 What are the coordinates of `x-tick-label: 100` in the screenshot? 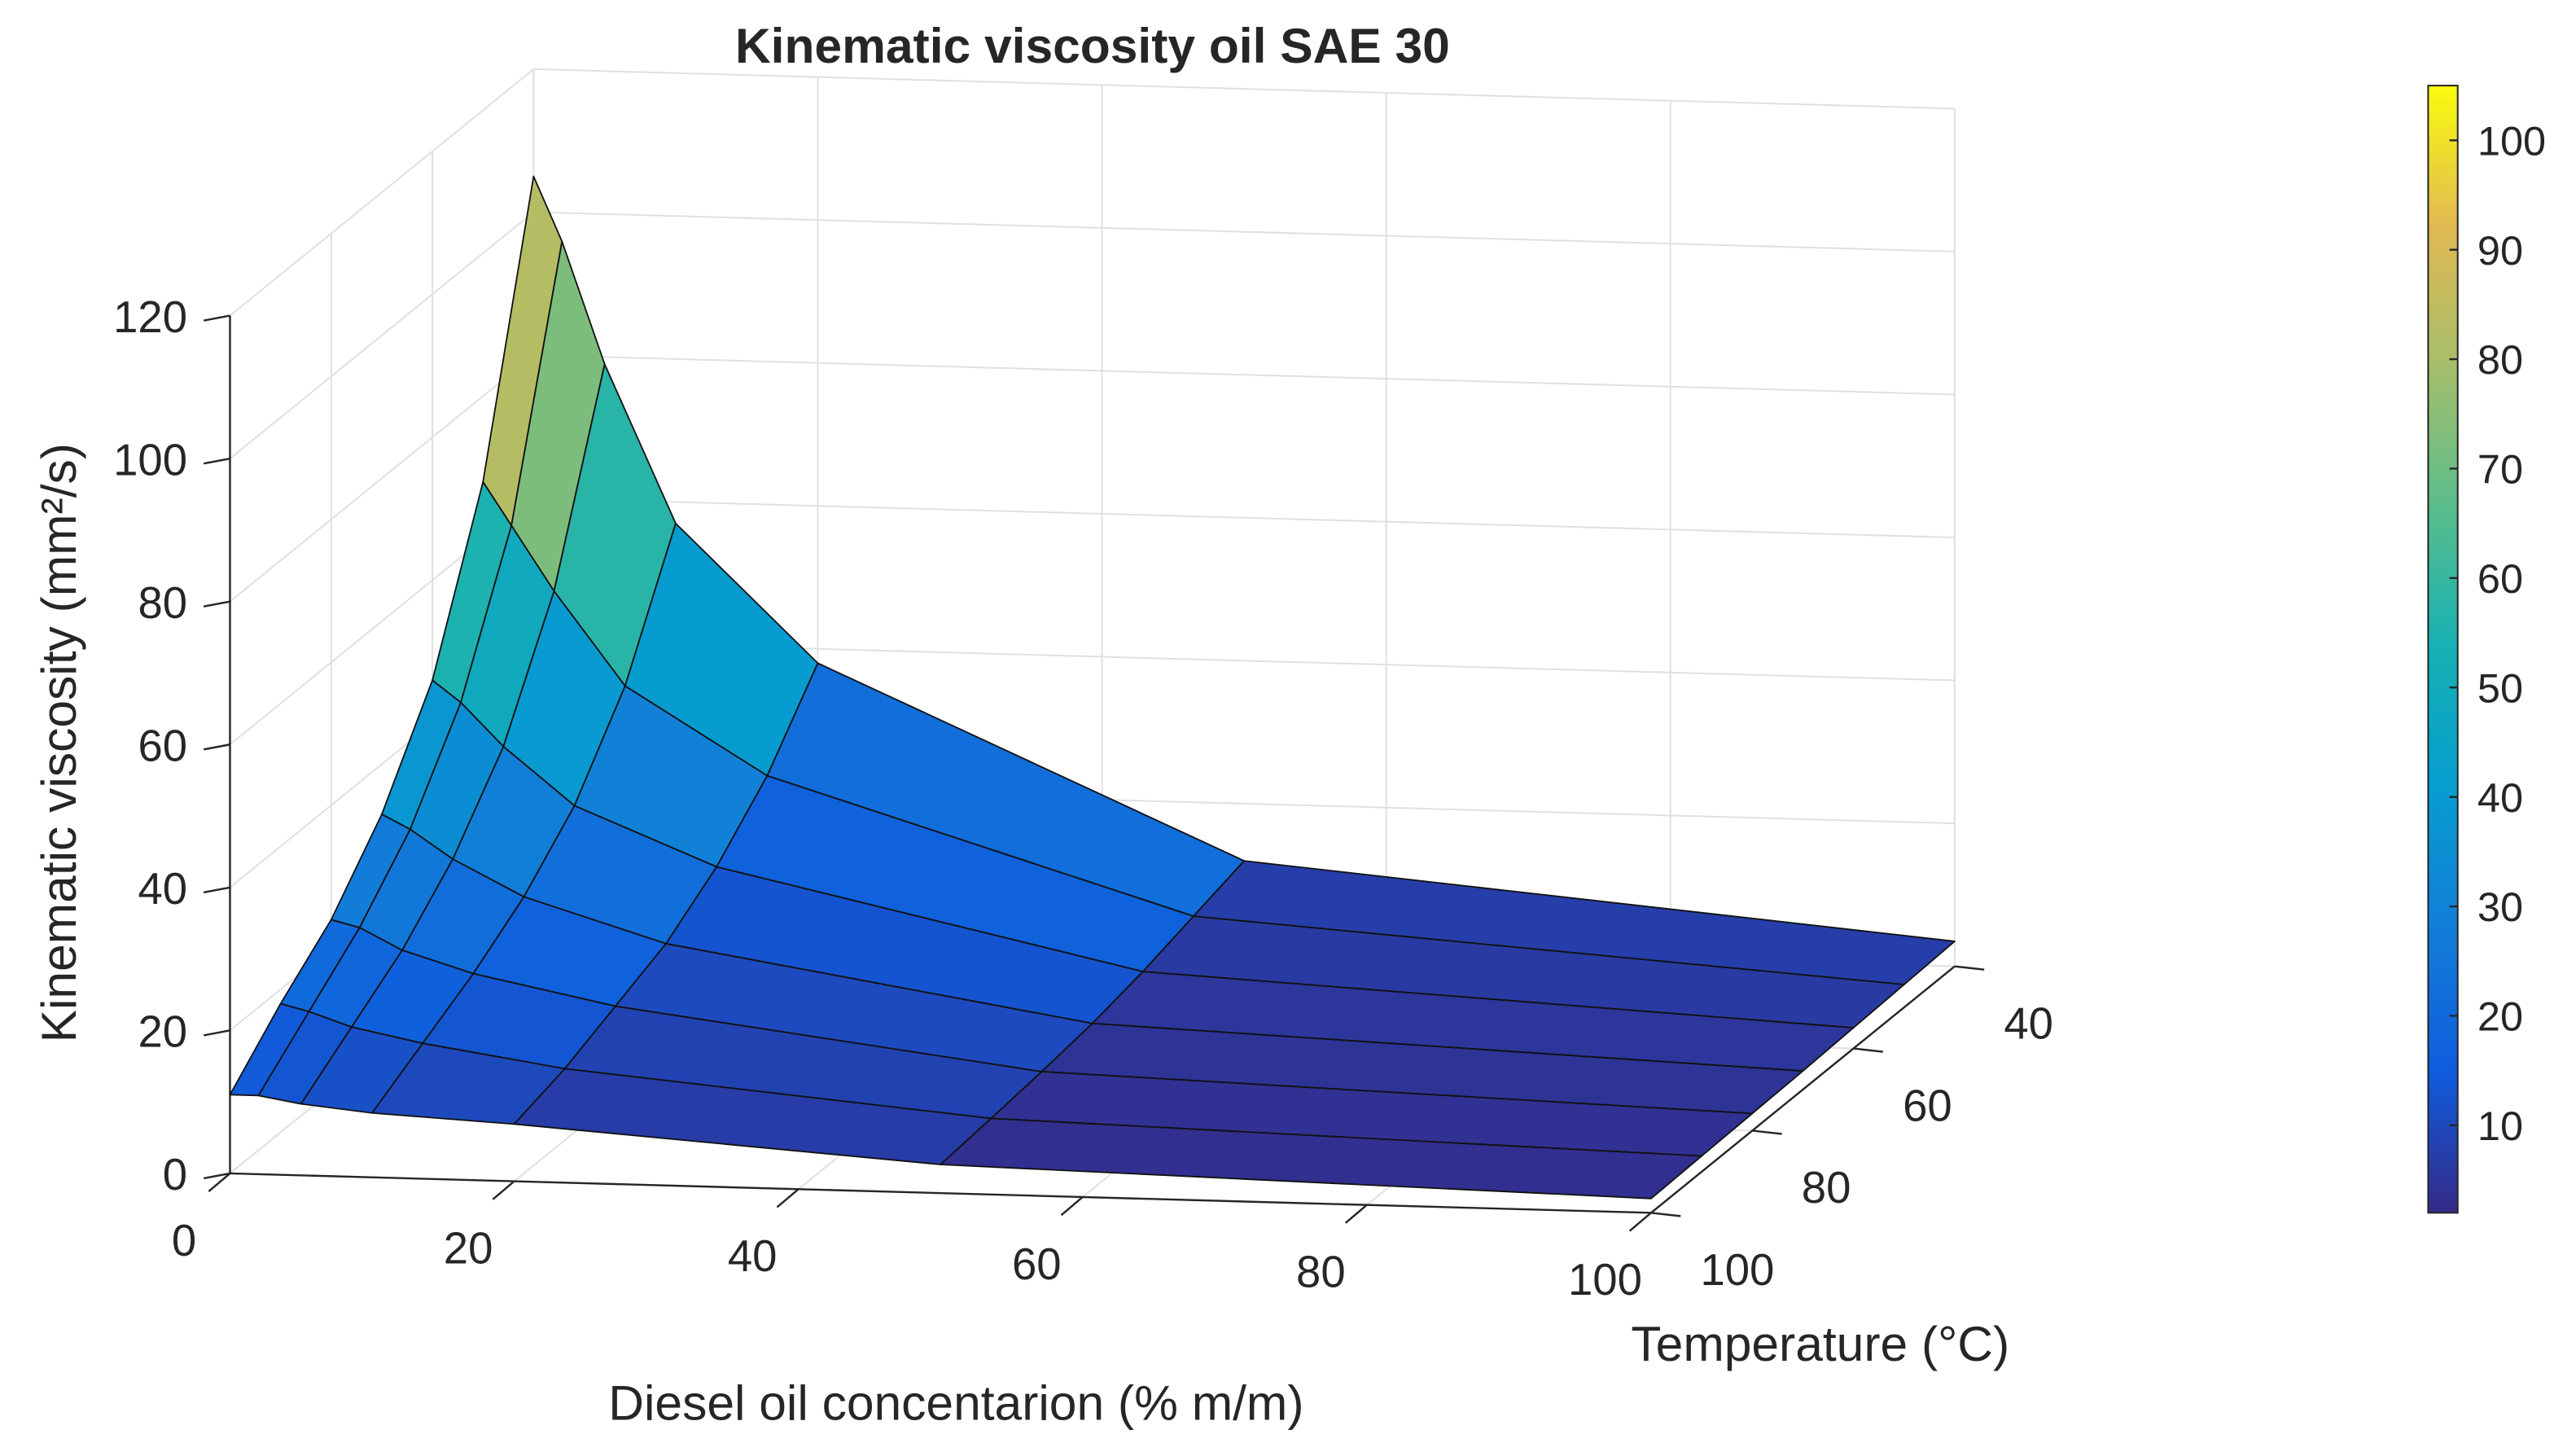 It's located at (1605, 1280).